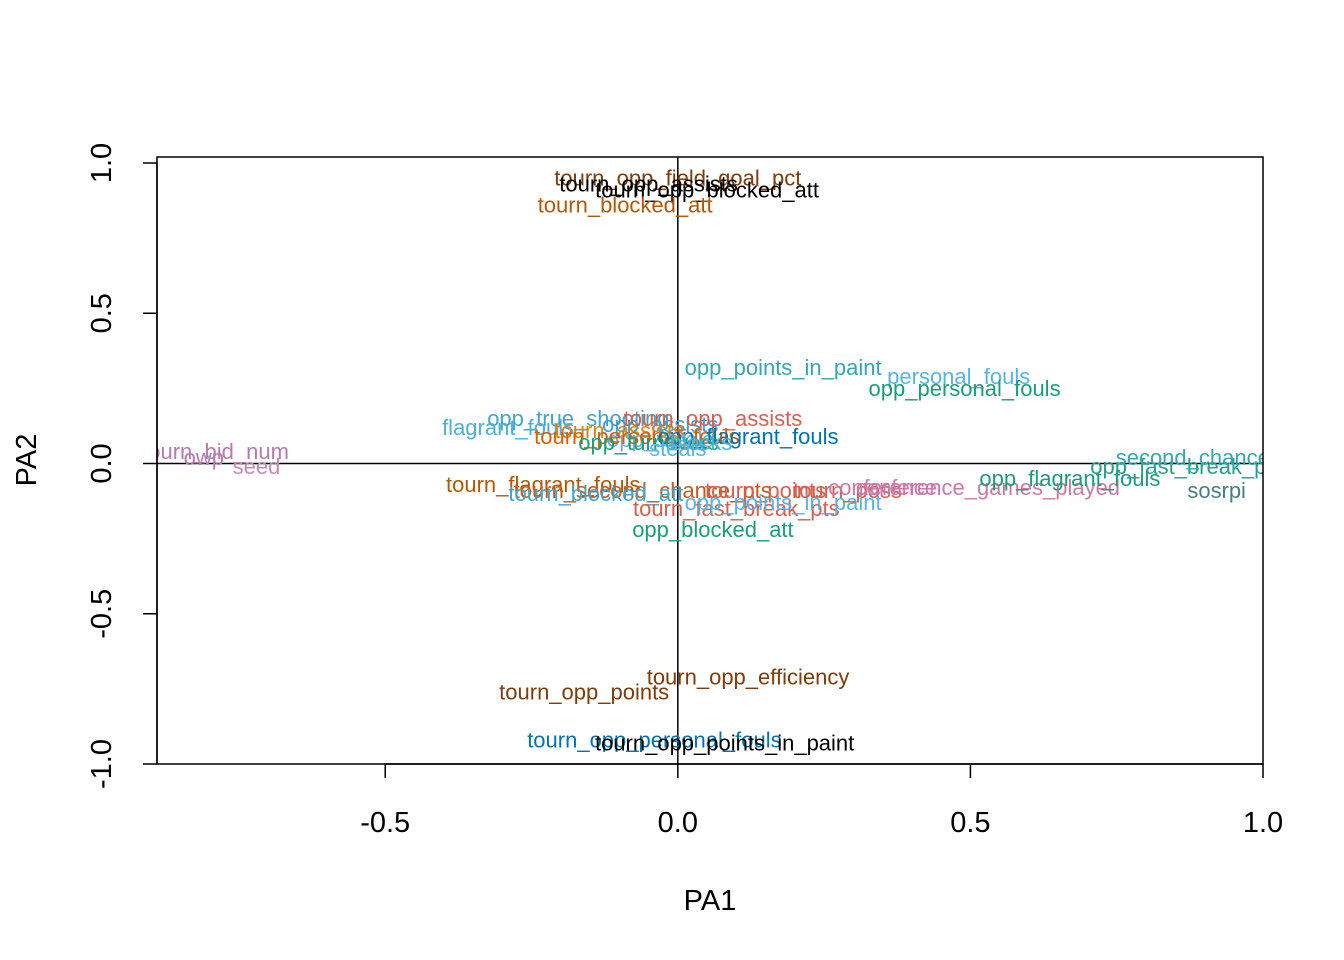  Describe the element at coordinates (677, 448) in the screenshot. I see `point-label-steals: steals` at that location.